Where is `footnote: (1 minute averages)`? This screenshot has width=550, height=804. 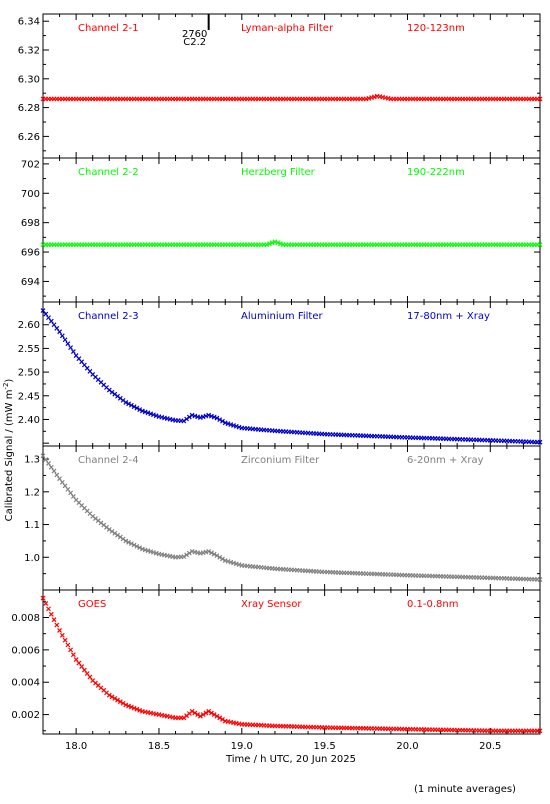
footnote: (1 minute averages) is located at coordinates (465, 789).